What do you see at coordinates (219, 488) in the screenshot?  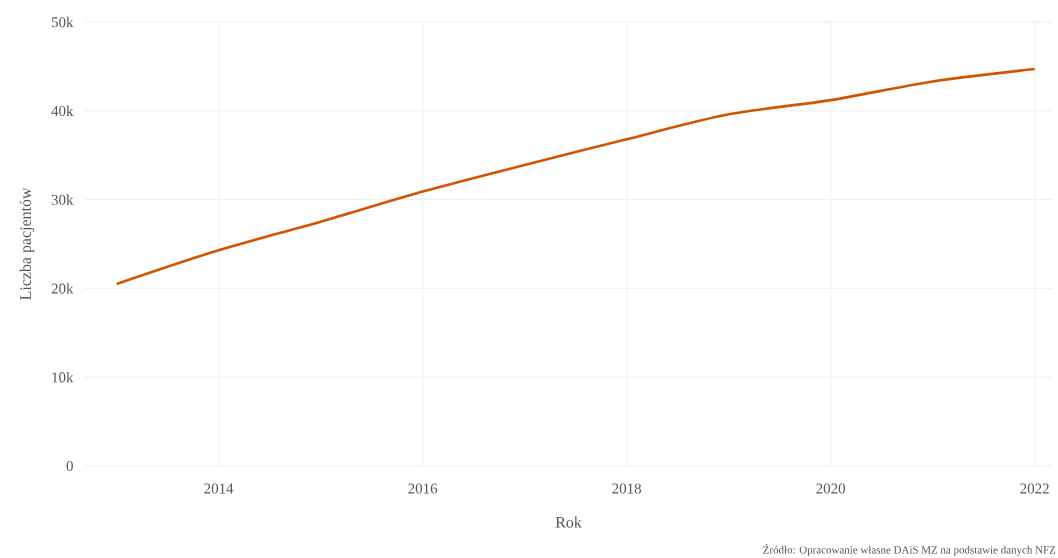 I see `x-tick-label: 2014` at bounding box center [219, 488].